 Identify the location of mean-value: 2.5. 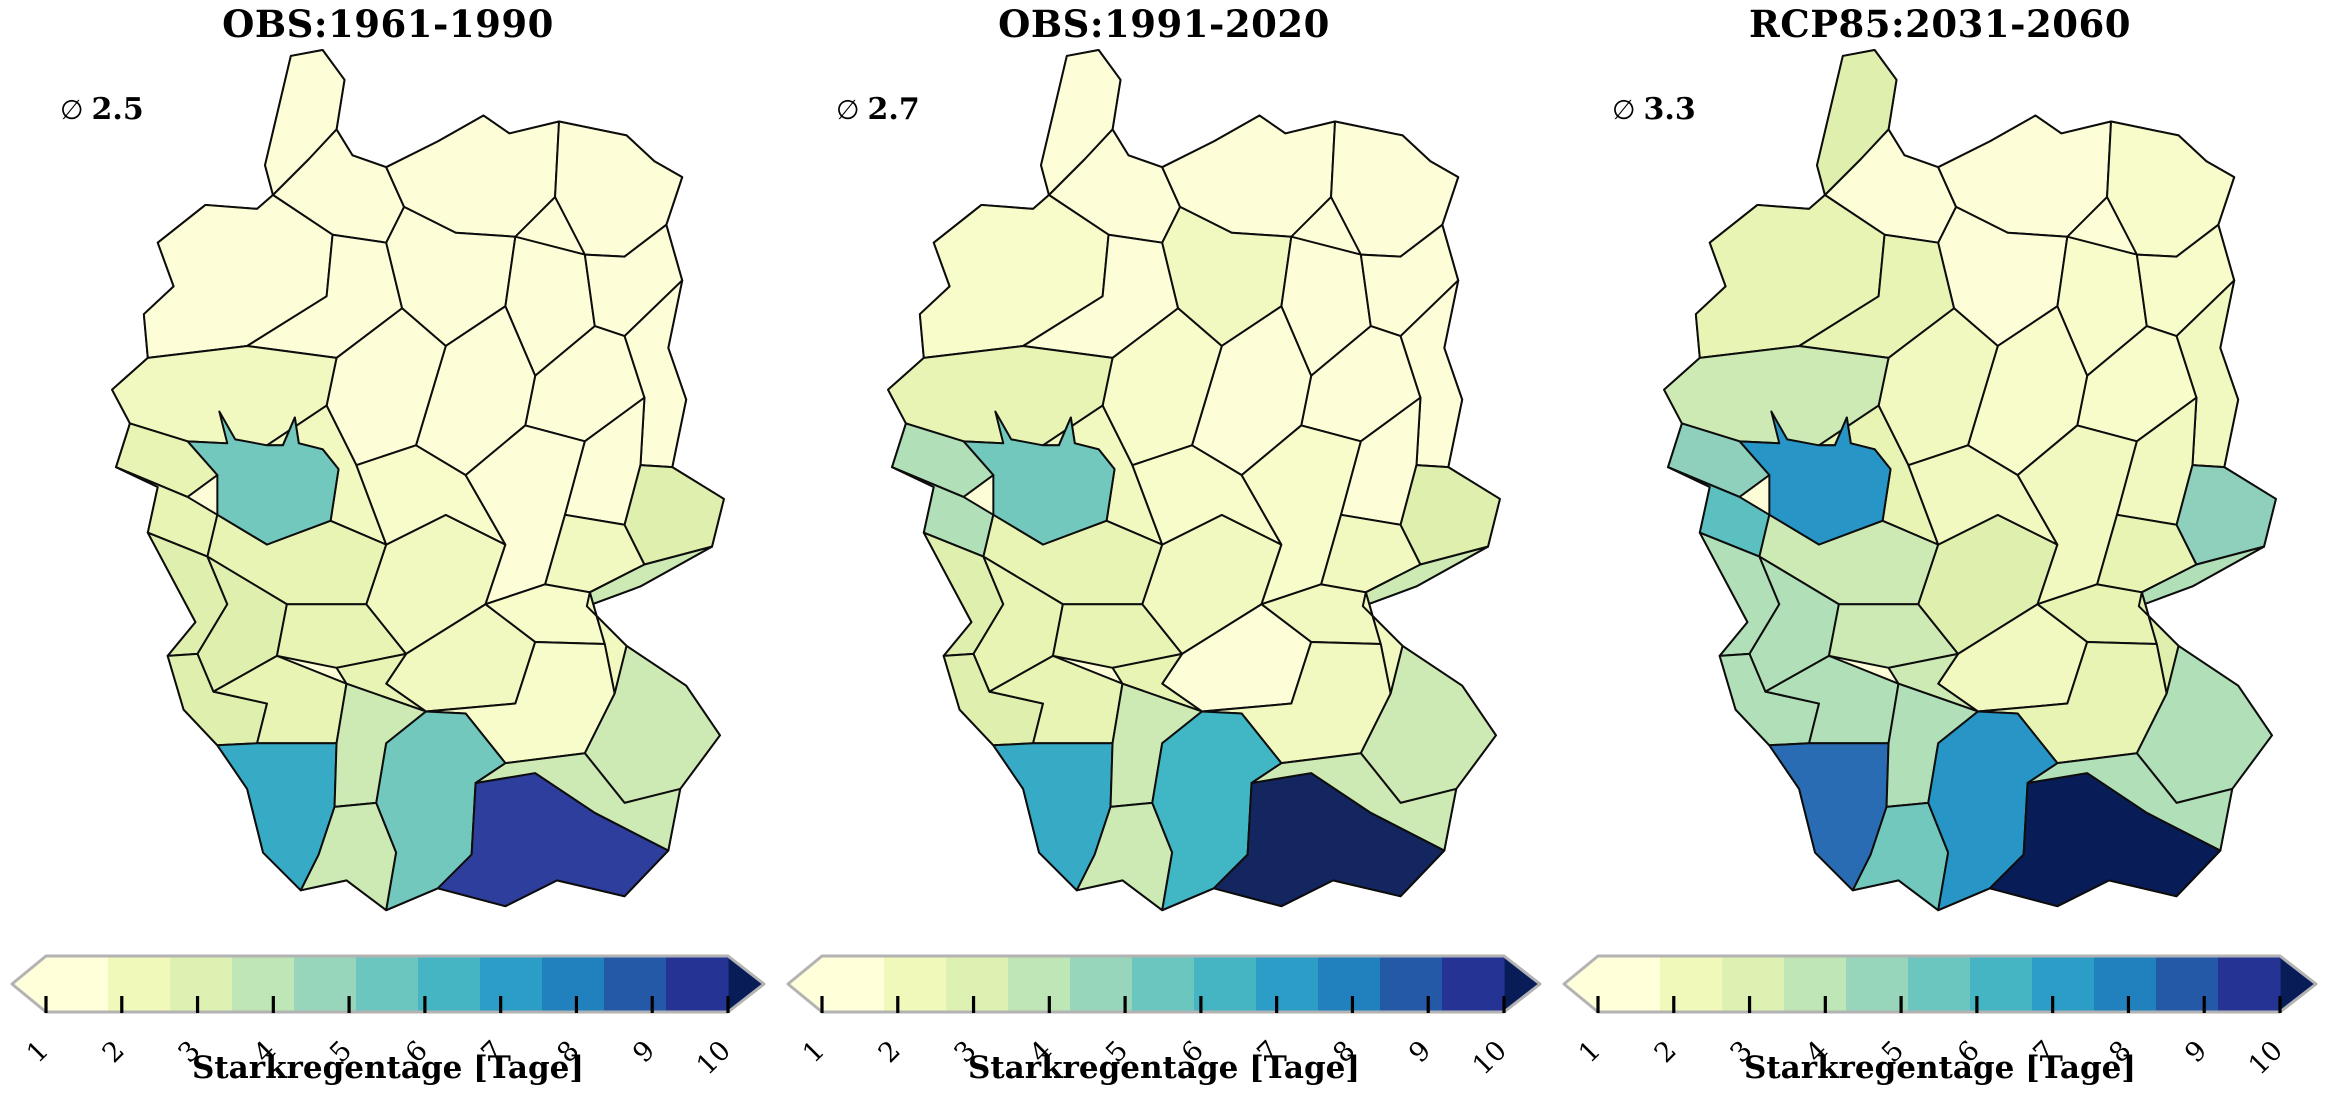
(117, 109).